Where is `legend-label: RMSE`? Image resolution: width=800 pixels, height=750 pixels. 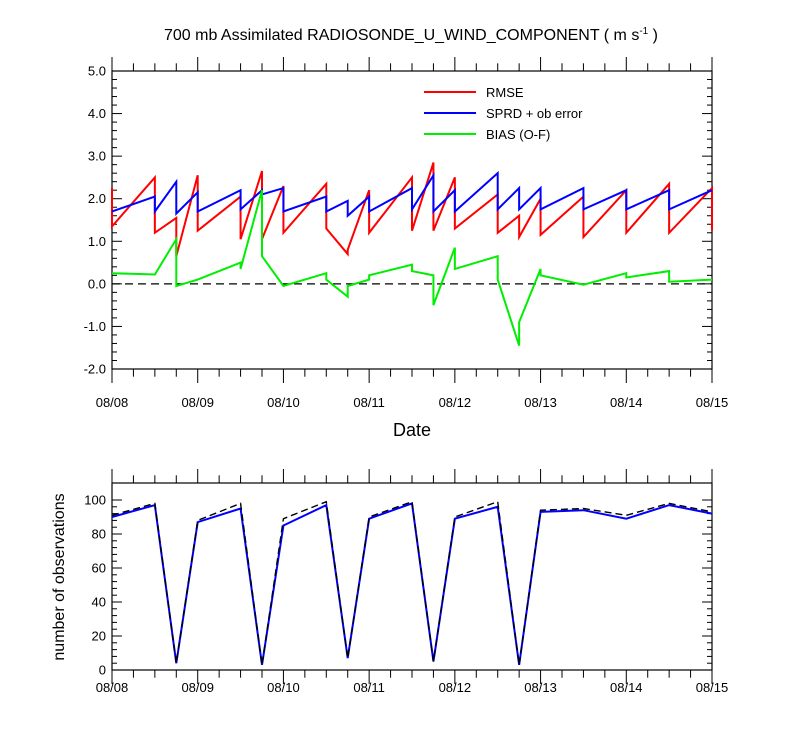
legend-label: RMSE is located at coordinates (505, 92).